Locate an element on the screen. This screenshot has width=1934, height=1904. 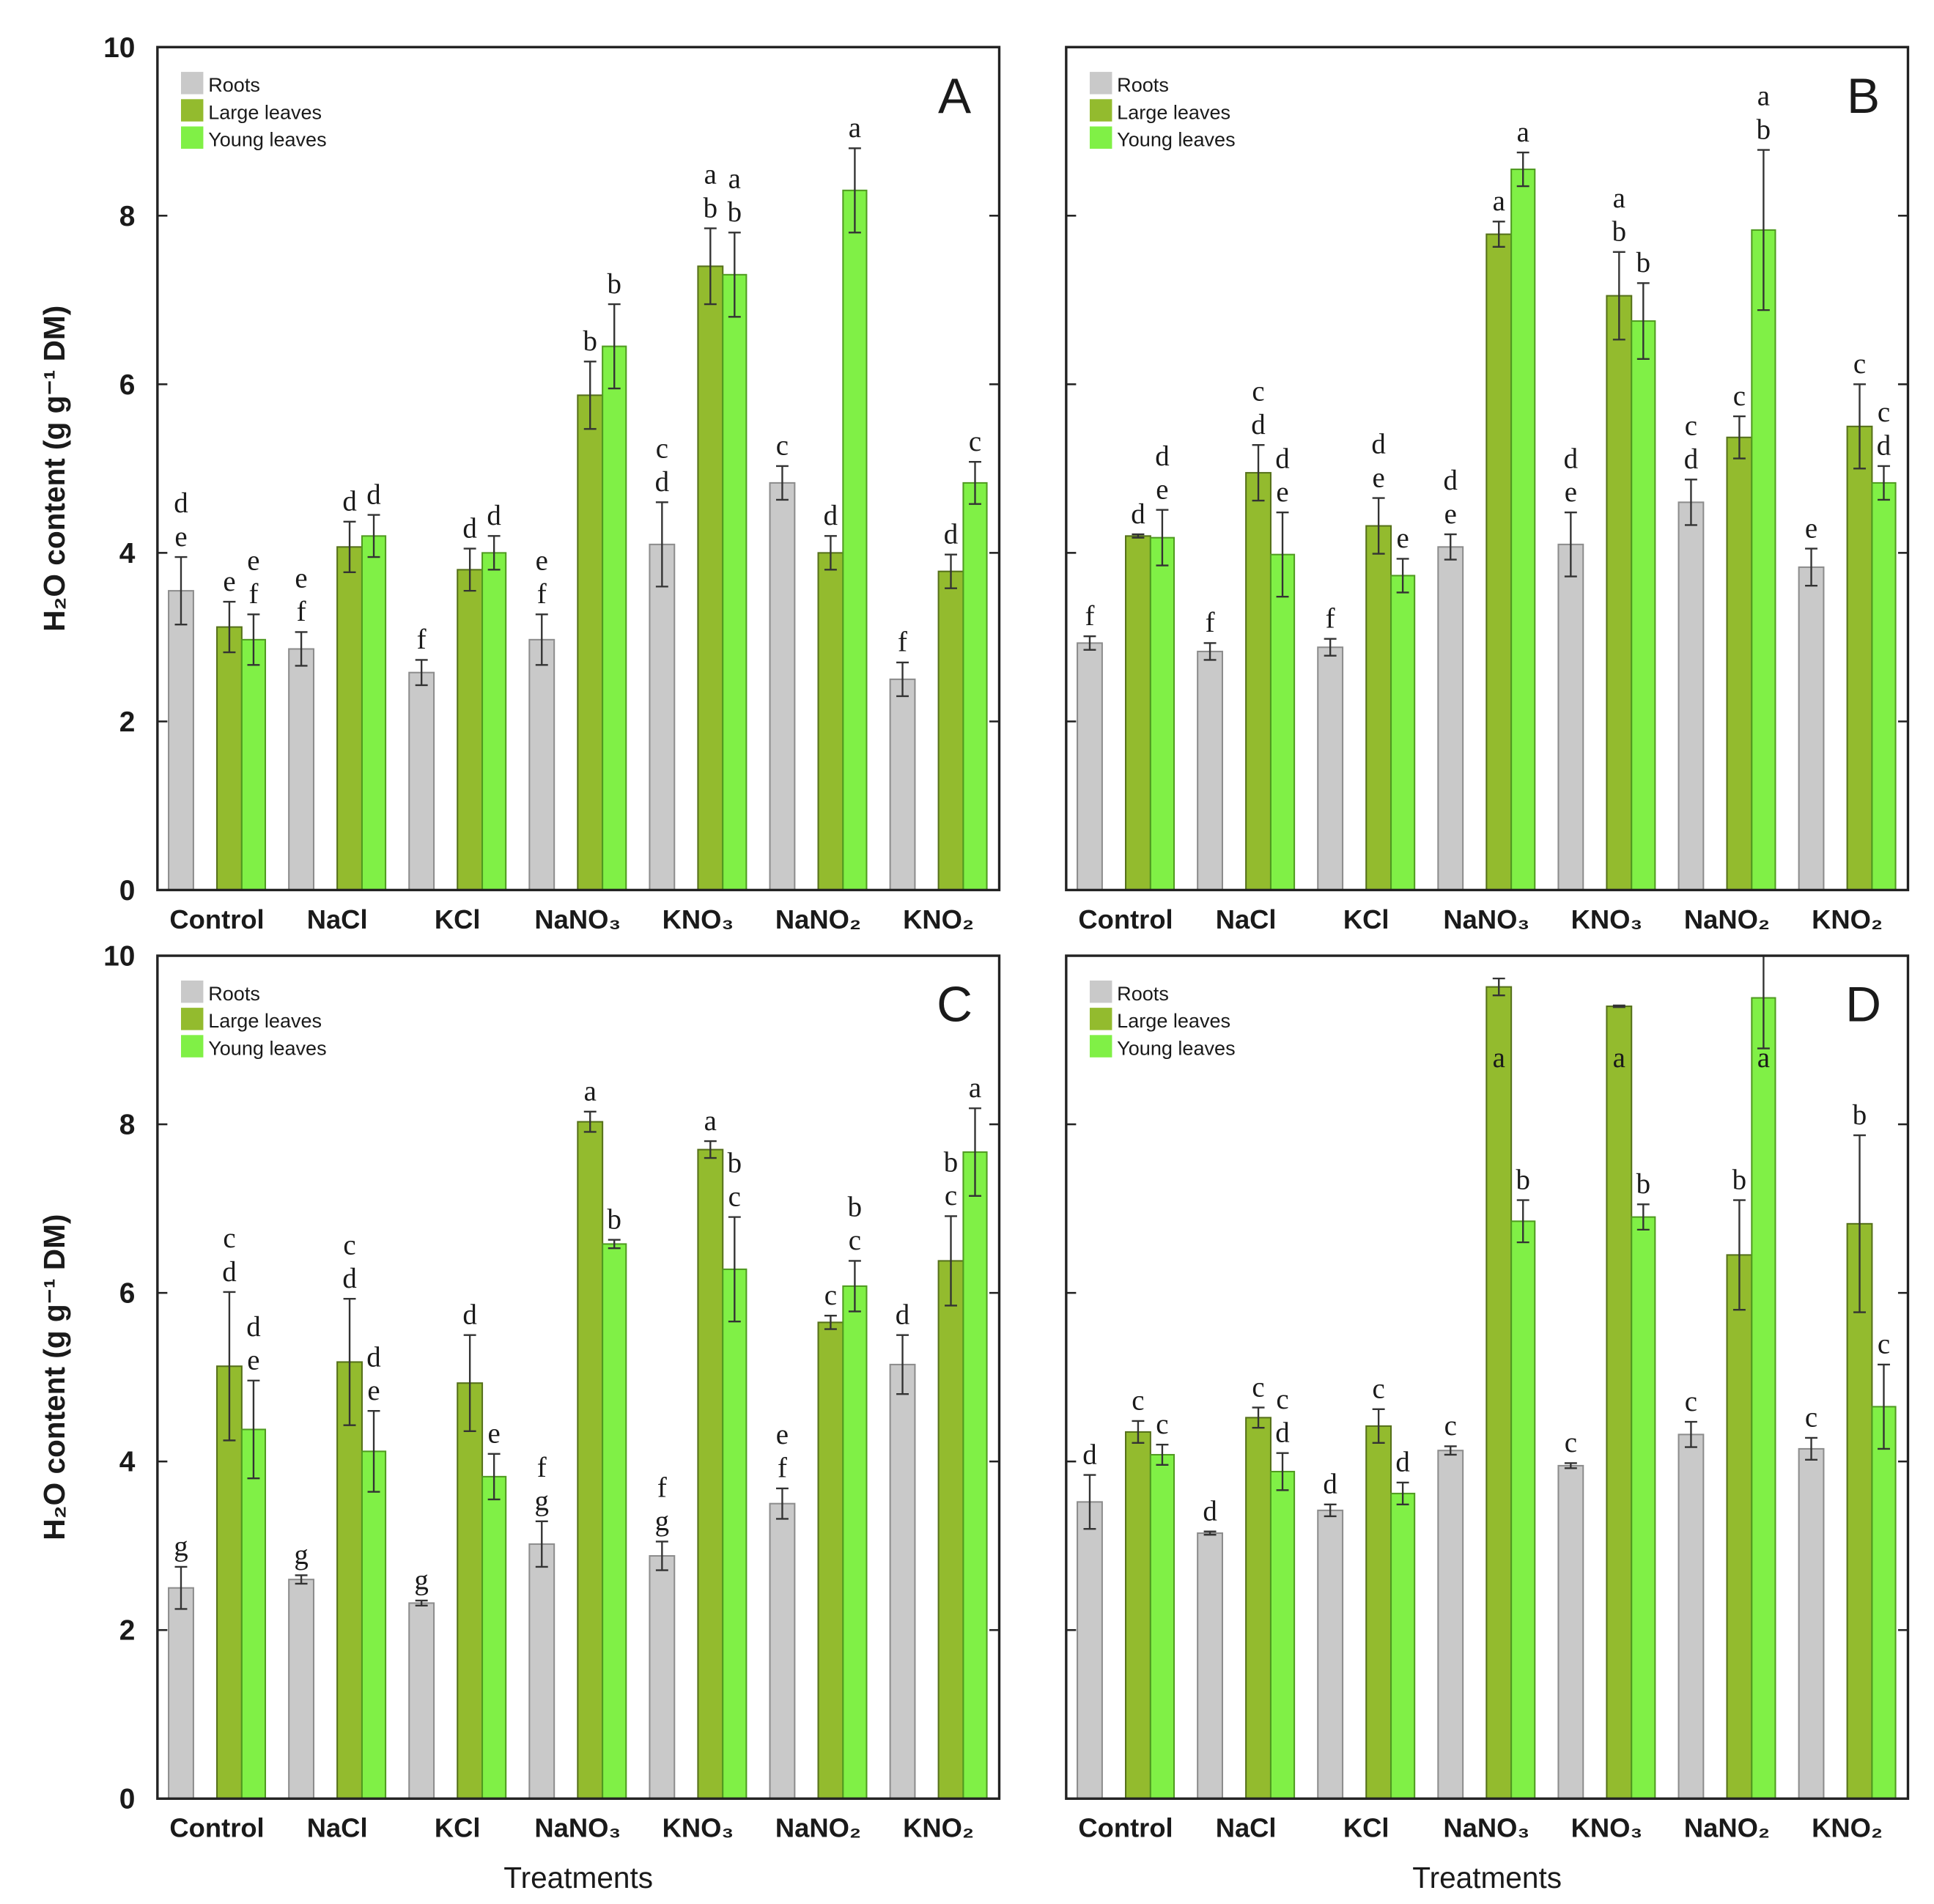
panel-b-error-bar-young-leaves-nano3 is located at coordinates (1523, 169).